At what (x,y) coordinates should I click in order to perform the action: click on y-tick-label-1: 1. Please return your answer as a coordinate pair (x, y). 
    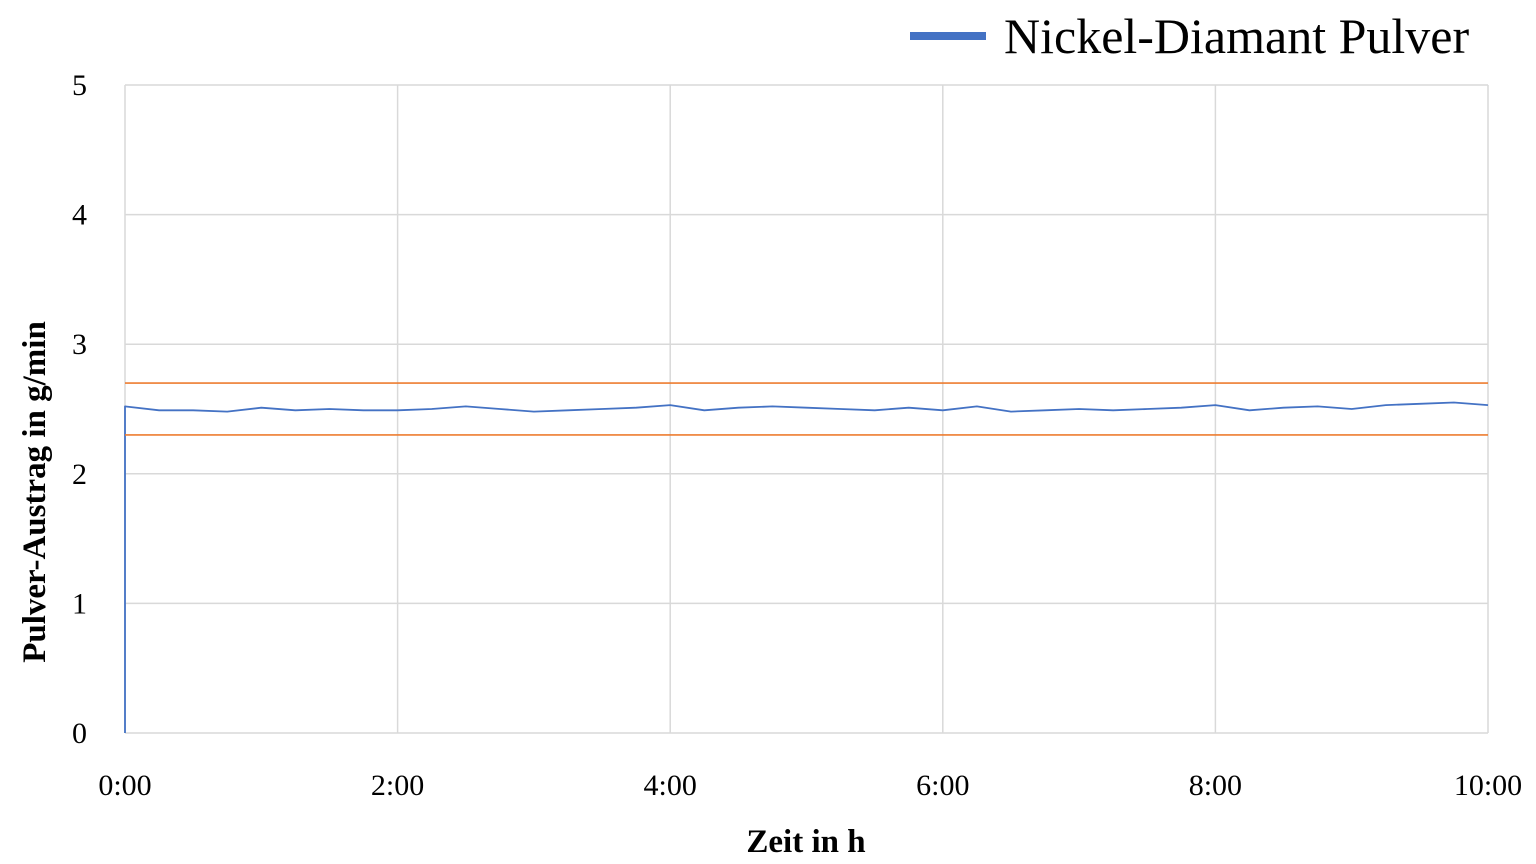
    Looking at the image, I should click on (79, 603).